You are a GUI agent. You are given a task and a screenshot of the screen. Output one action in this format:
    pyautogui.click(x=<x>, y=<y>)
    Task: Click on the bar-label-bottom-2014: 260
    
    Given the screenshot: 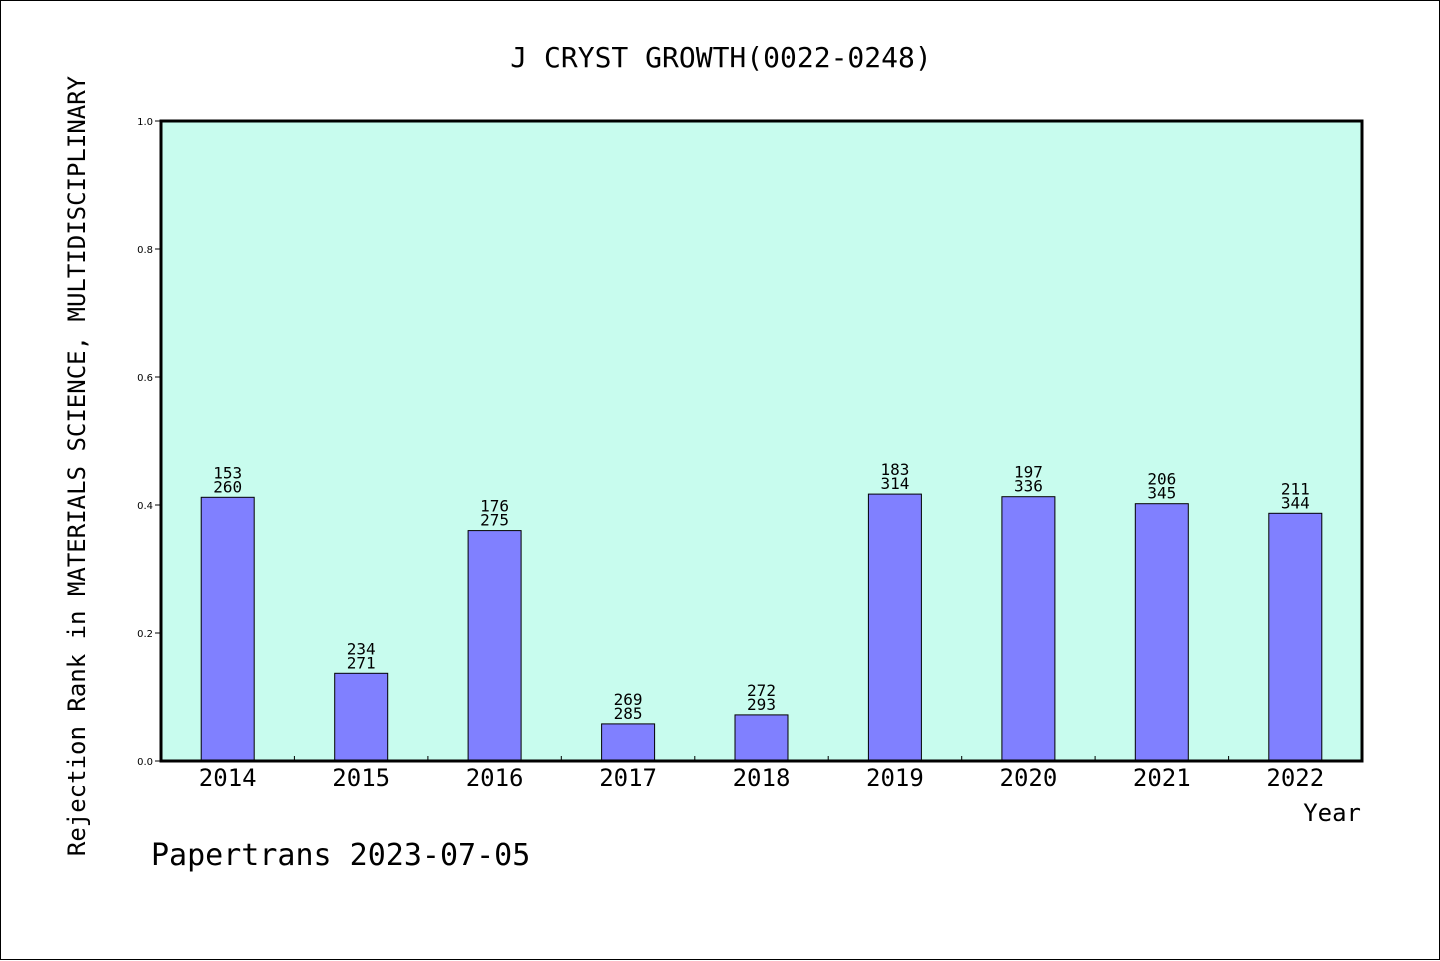 What is the action you would take?
    pyautogui.click(x=227, y=486)
    